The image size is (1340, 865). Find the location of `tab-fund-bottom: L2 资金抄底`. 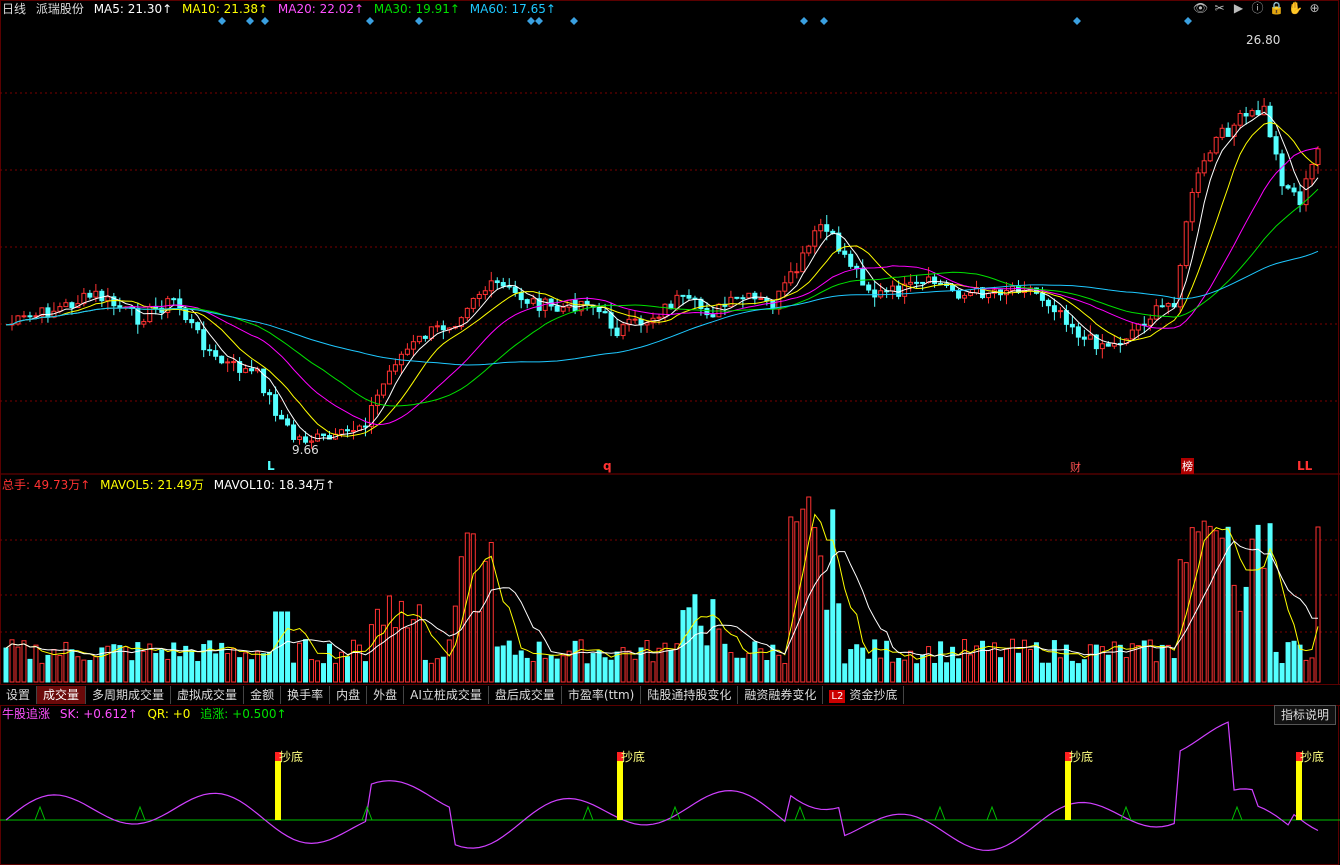

tab-fund-bottom: L2 资金抄底 is located at coordinates (864, 695).